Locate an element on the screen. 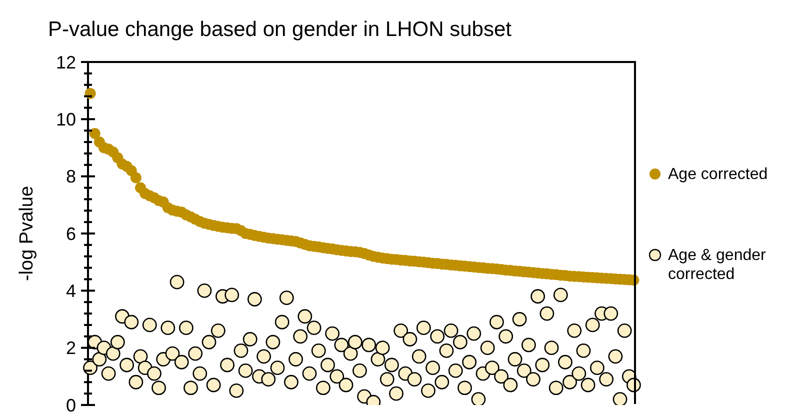 The height and width of the screenshot is (412, 790). y-tick-label: 4 is located at coordinates (71, 290).